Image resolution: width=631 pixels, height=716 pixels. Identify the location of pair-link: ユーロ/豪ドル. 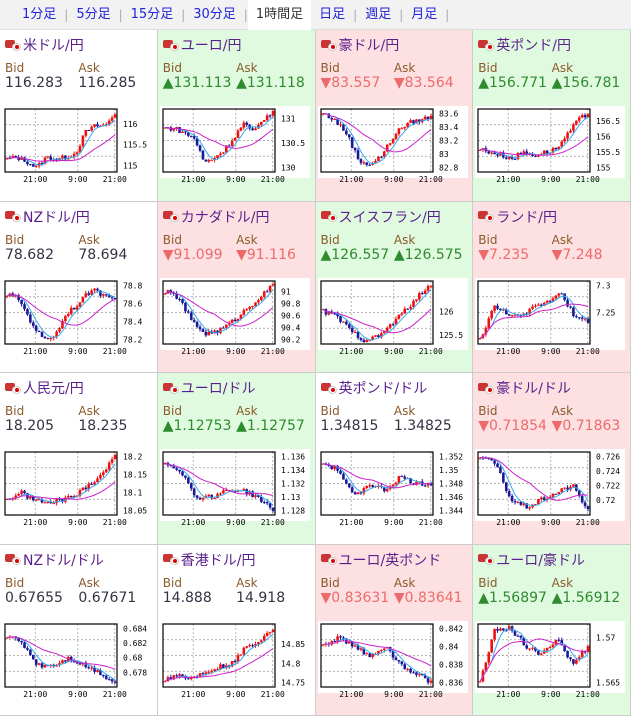
(551, 560).